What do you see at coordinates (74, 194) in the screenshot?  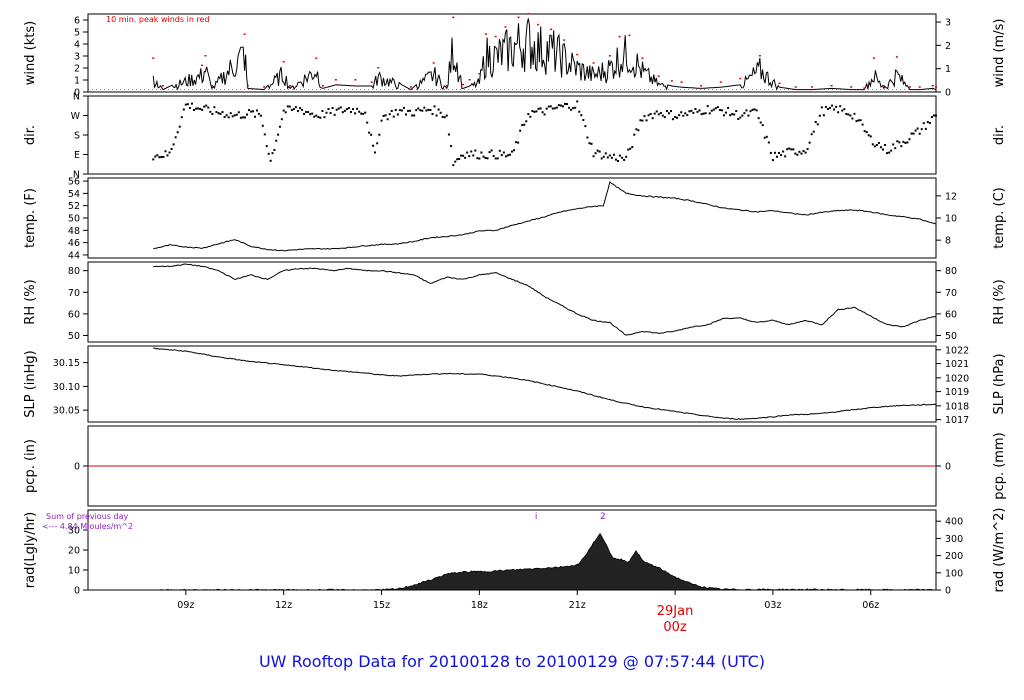 I see `panel-2-ltick-label: 54` at bounding box center [74, 194].